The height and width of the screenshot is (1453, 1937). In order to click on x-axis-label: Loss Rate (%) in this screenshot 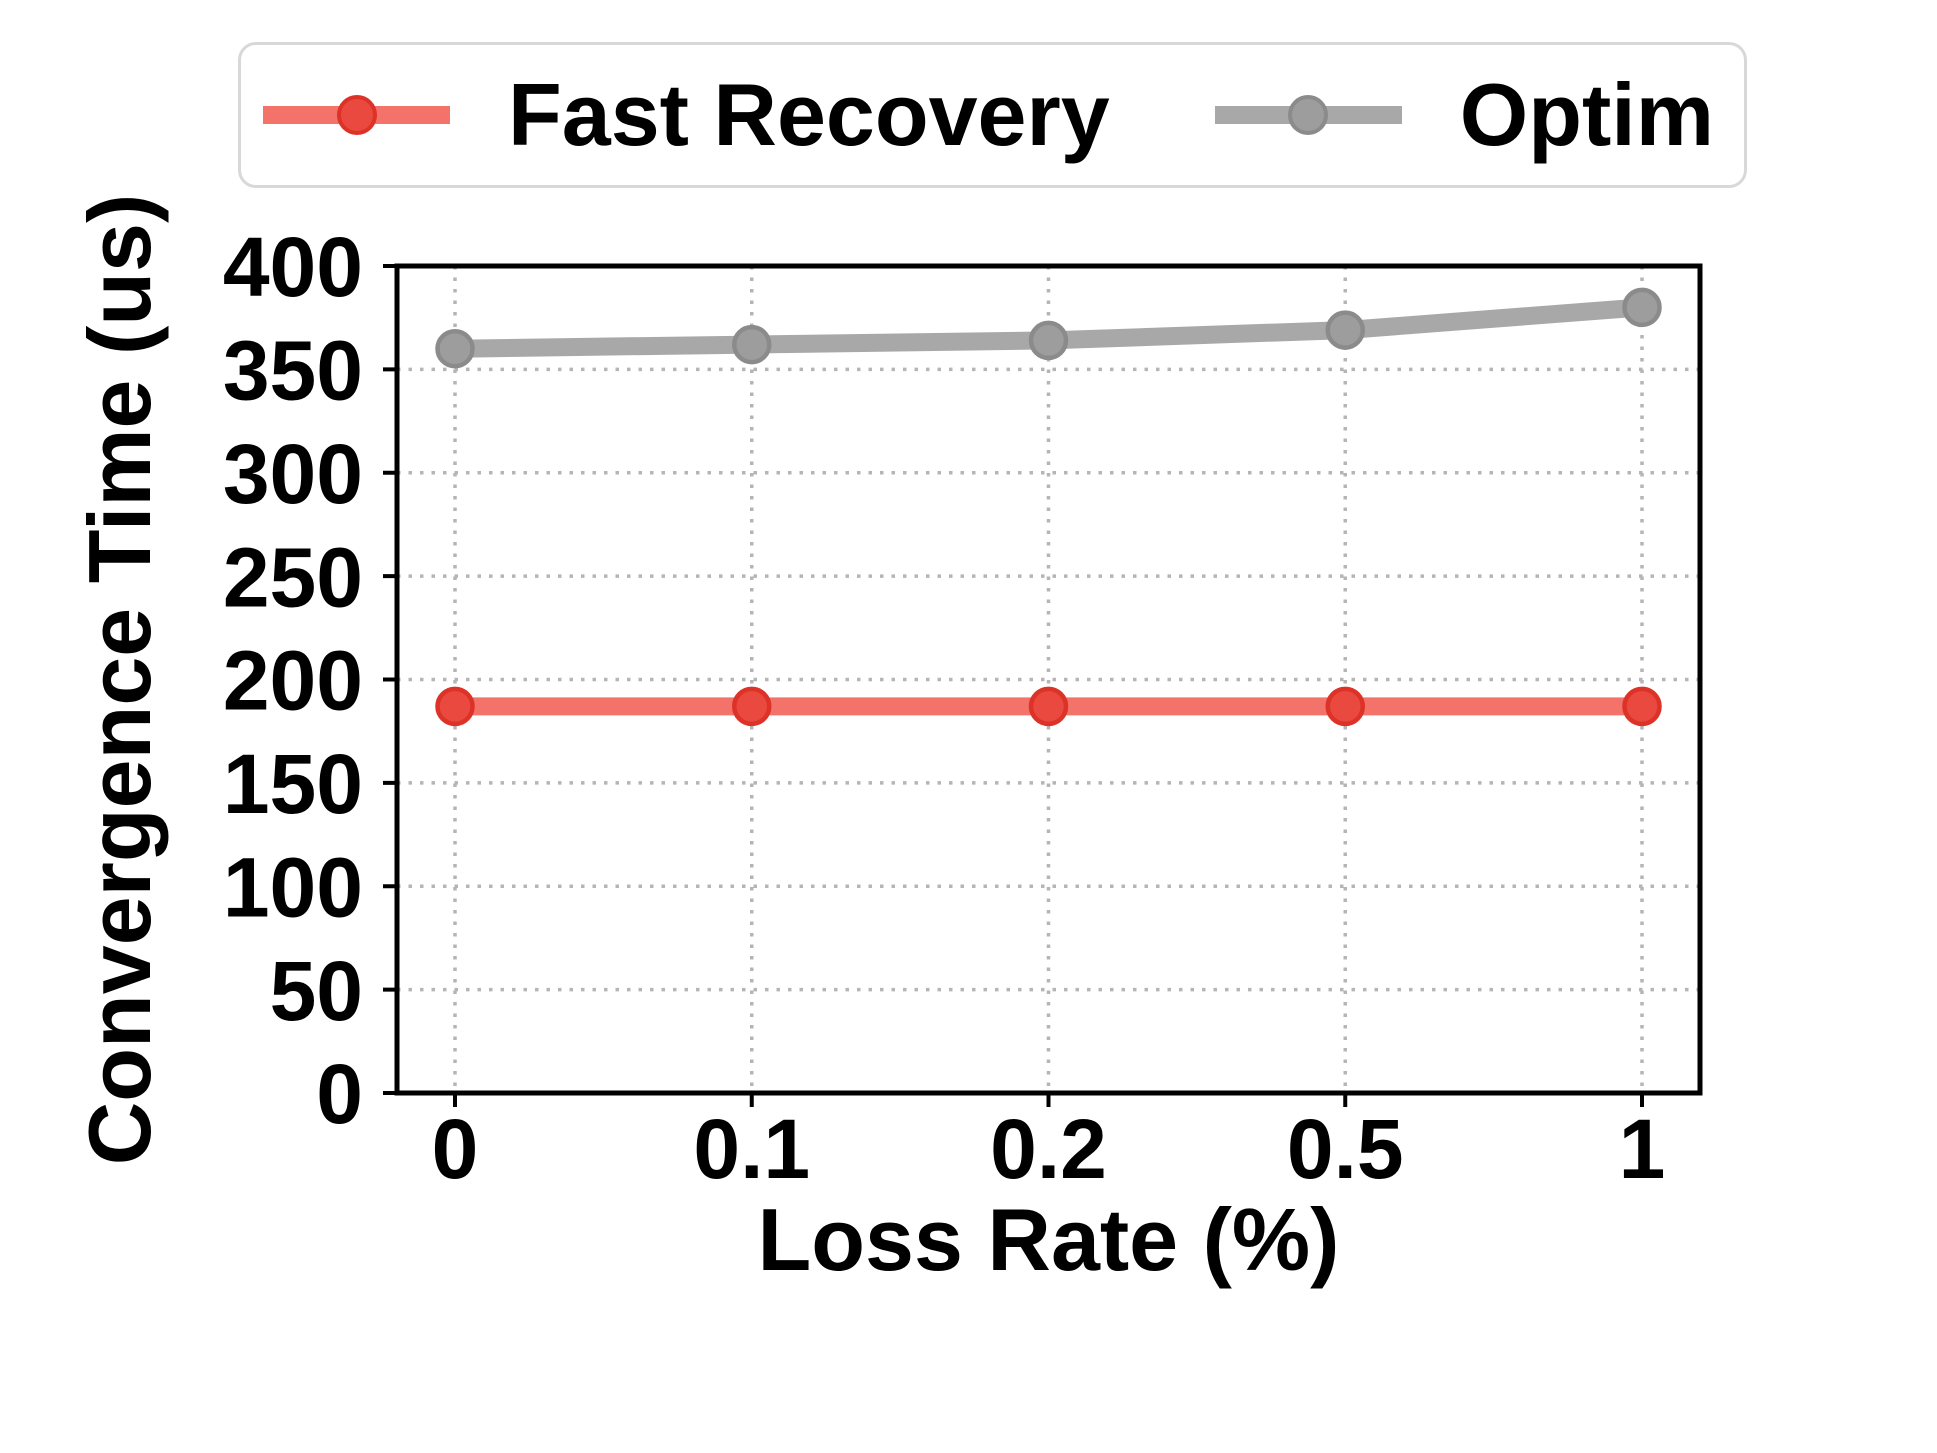, I will do `click(1049, 1239)`.